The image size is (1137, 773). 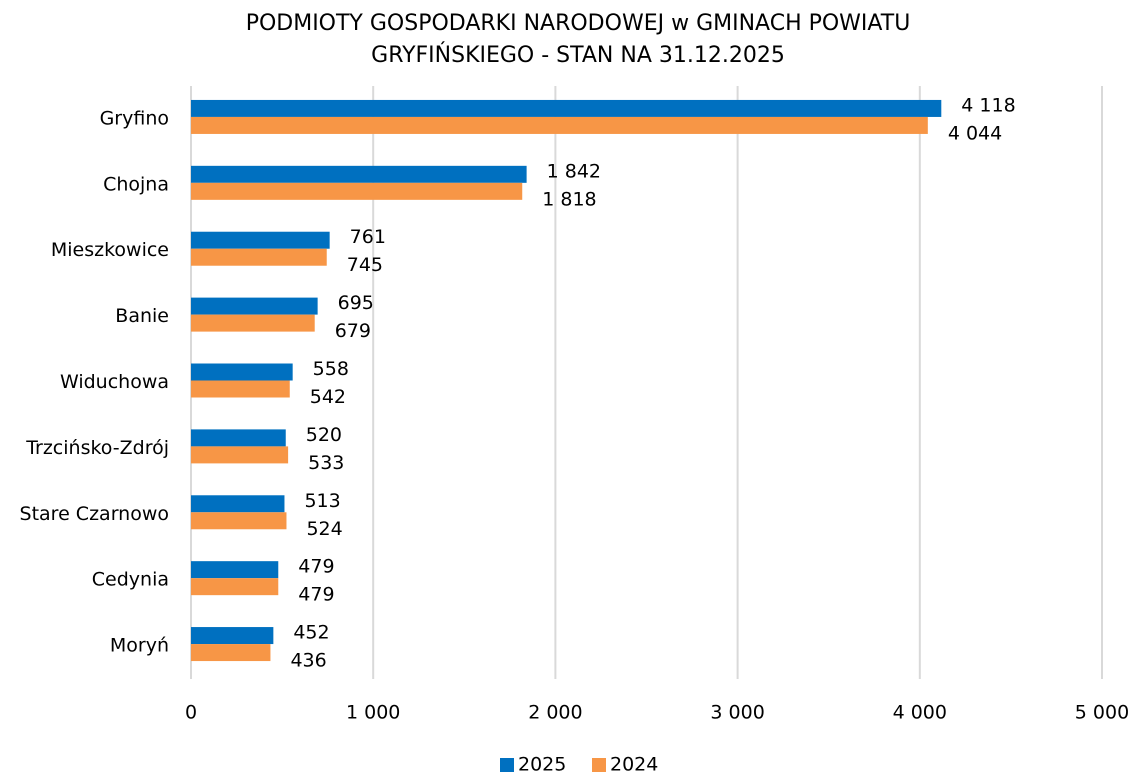 What do you see at coordinates (326, 463) in the screenshot?
I see `data-label: 533` at bounding box center [326, 463].